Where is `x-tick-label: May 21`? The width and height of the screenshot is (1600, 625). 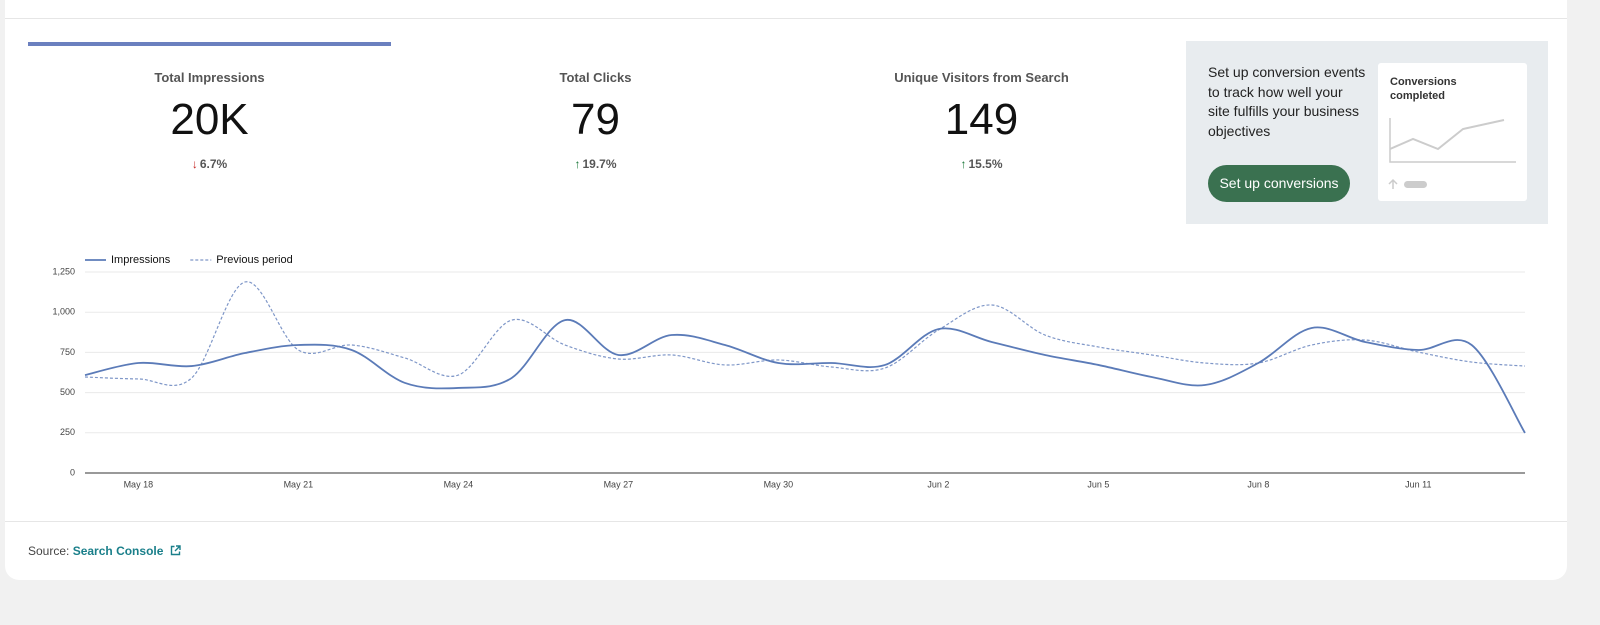 x-tick-label: May 21 is located at coordinates (299, 484).